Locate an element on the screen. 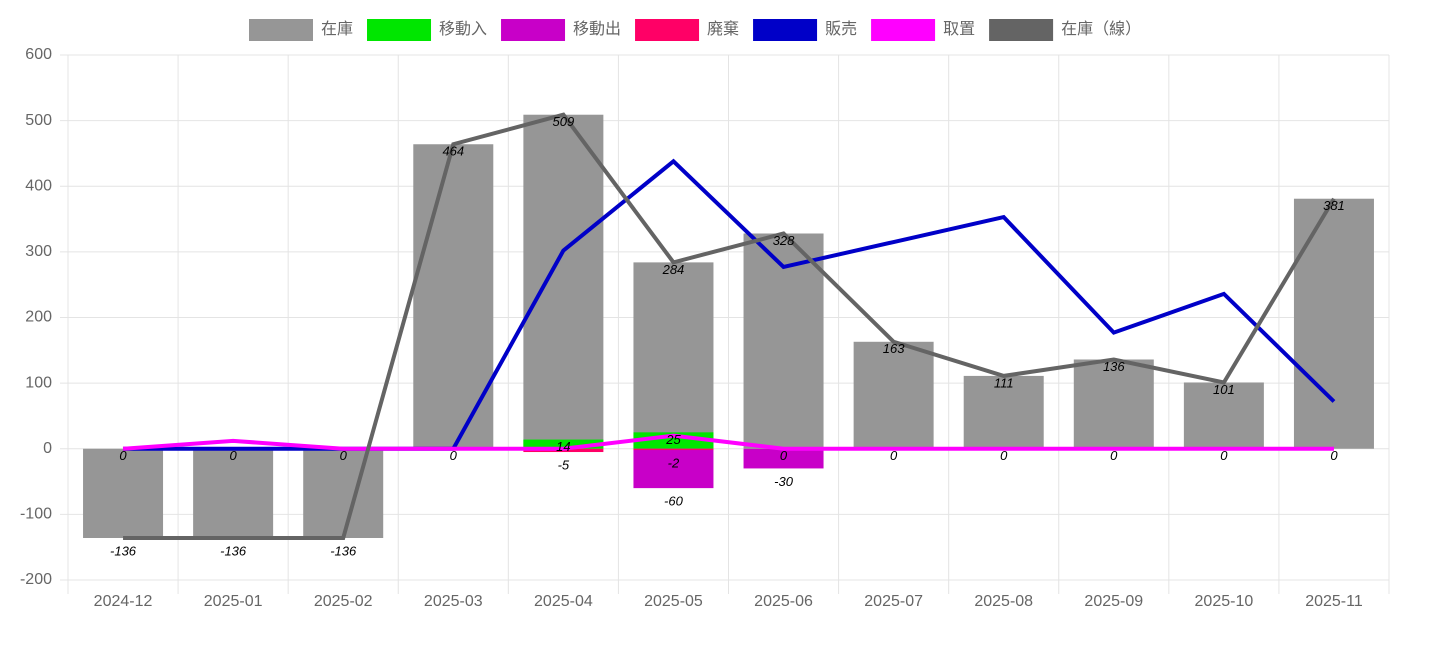  x-tick-label: 2025-08 is located at coordinates (1003, 601).